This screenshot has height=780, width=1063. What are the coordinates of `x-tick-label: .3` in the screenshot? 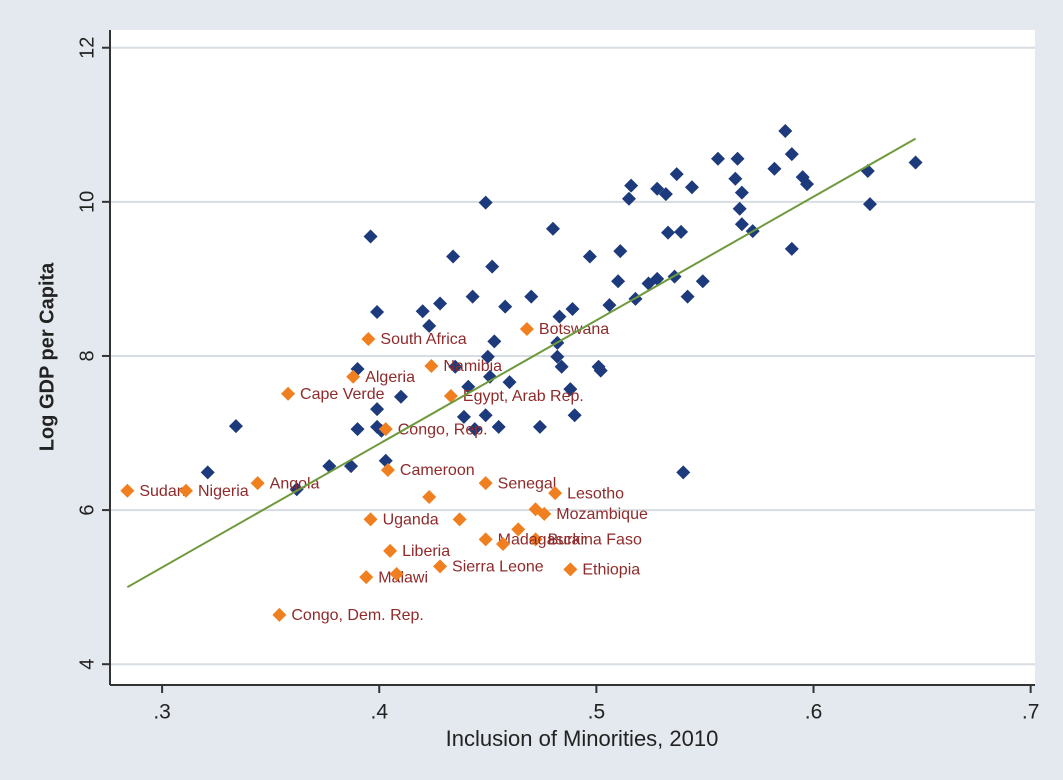 It's located at (162, 712).